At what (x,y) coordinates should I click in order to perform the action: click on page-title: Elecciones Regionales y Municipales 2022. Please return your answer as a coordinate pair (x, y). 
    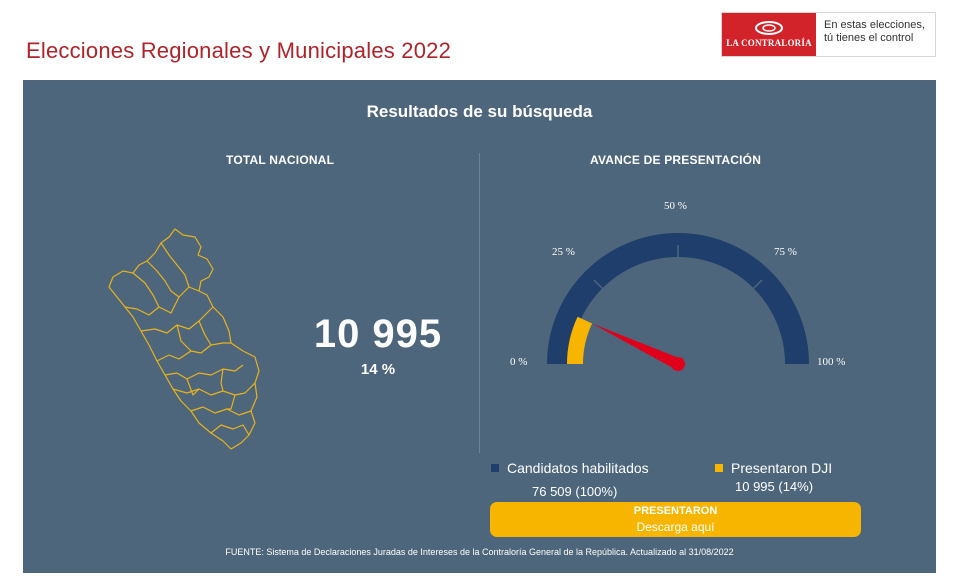
    Looking at the image, I should click on (239, 50).